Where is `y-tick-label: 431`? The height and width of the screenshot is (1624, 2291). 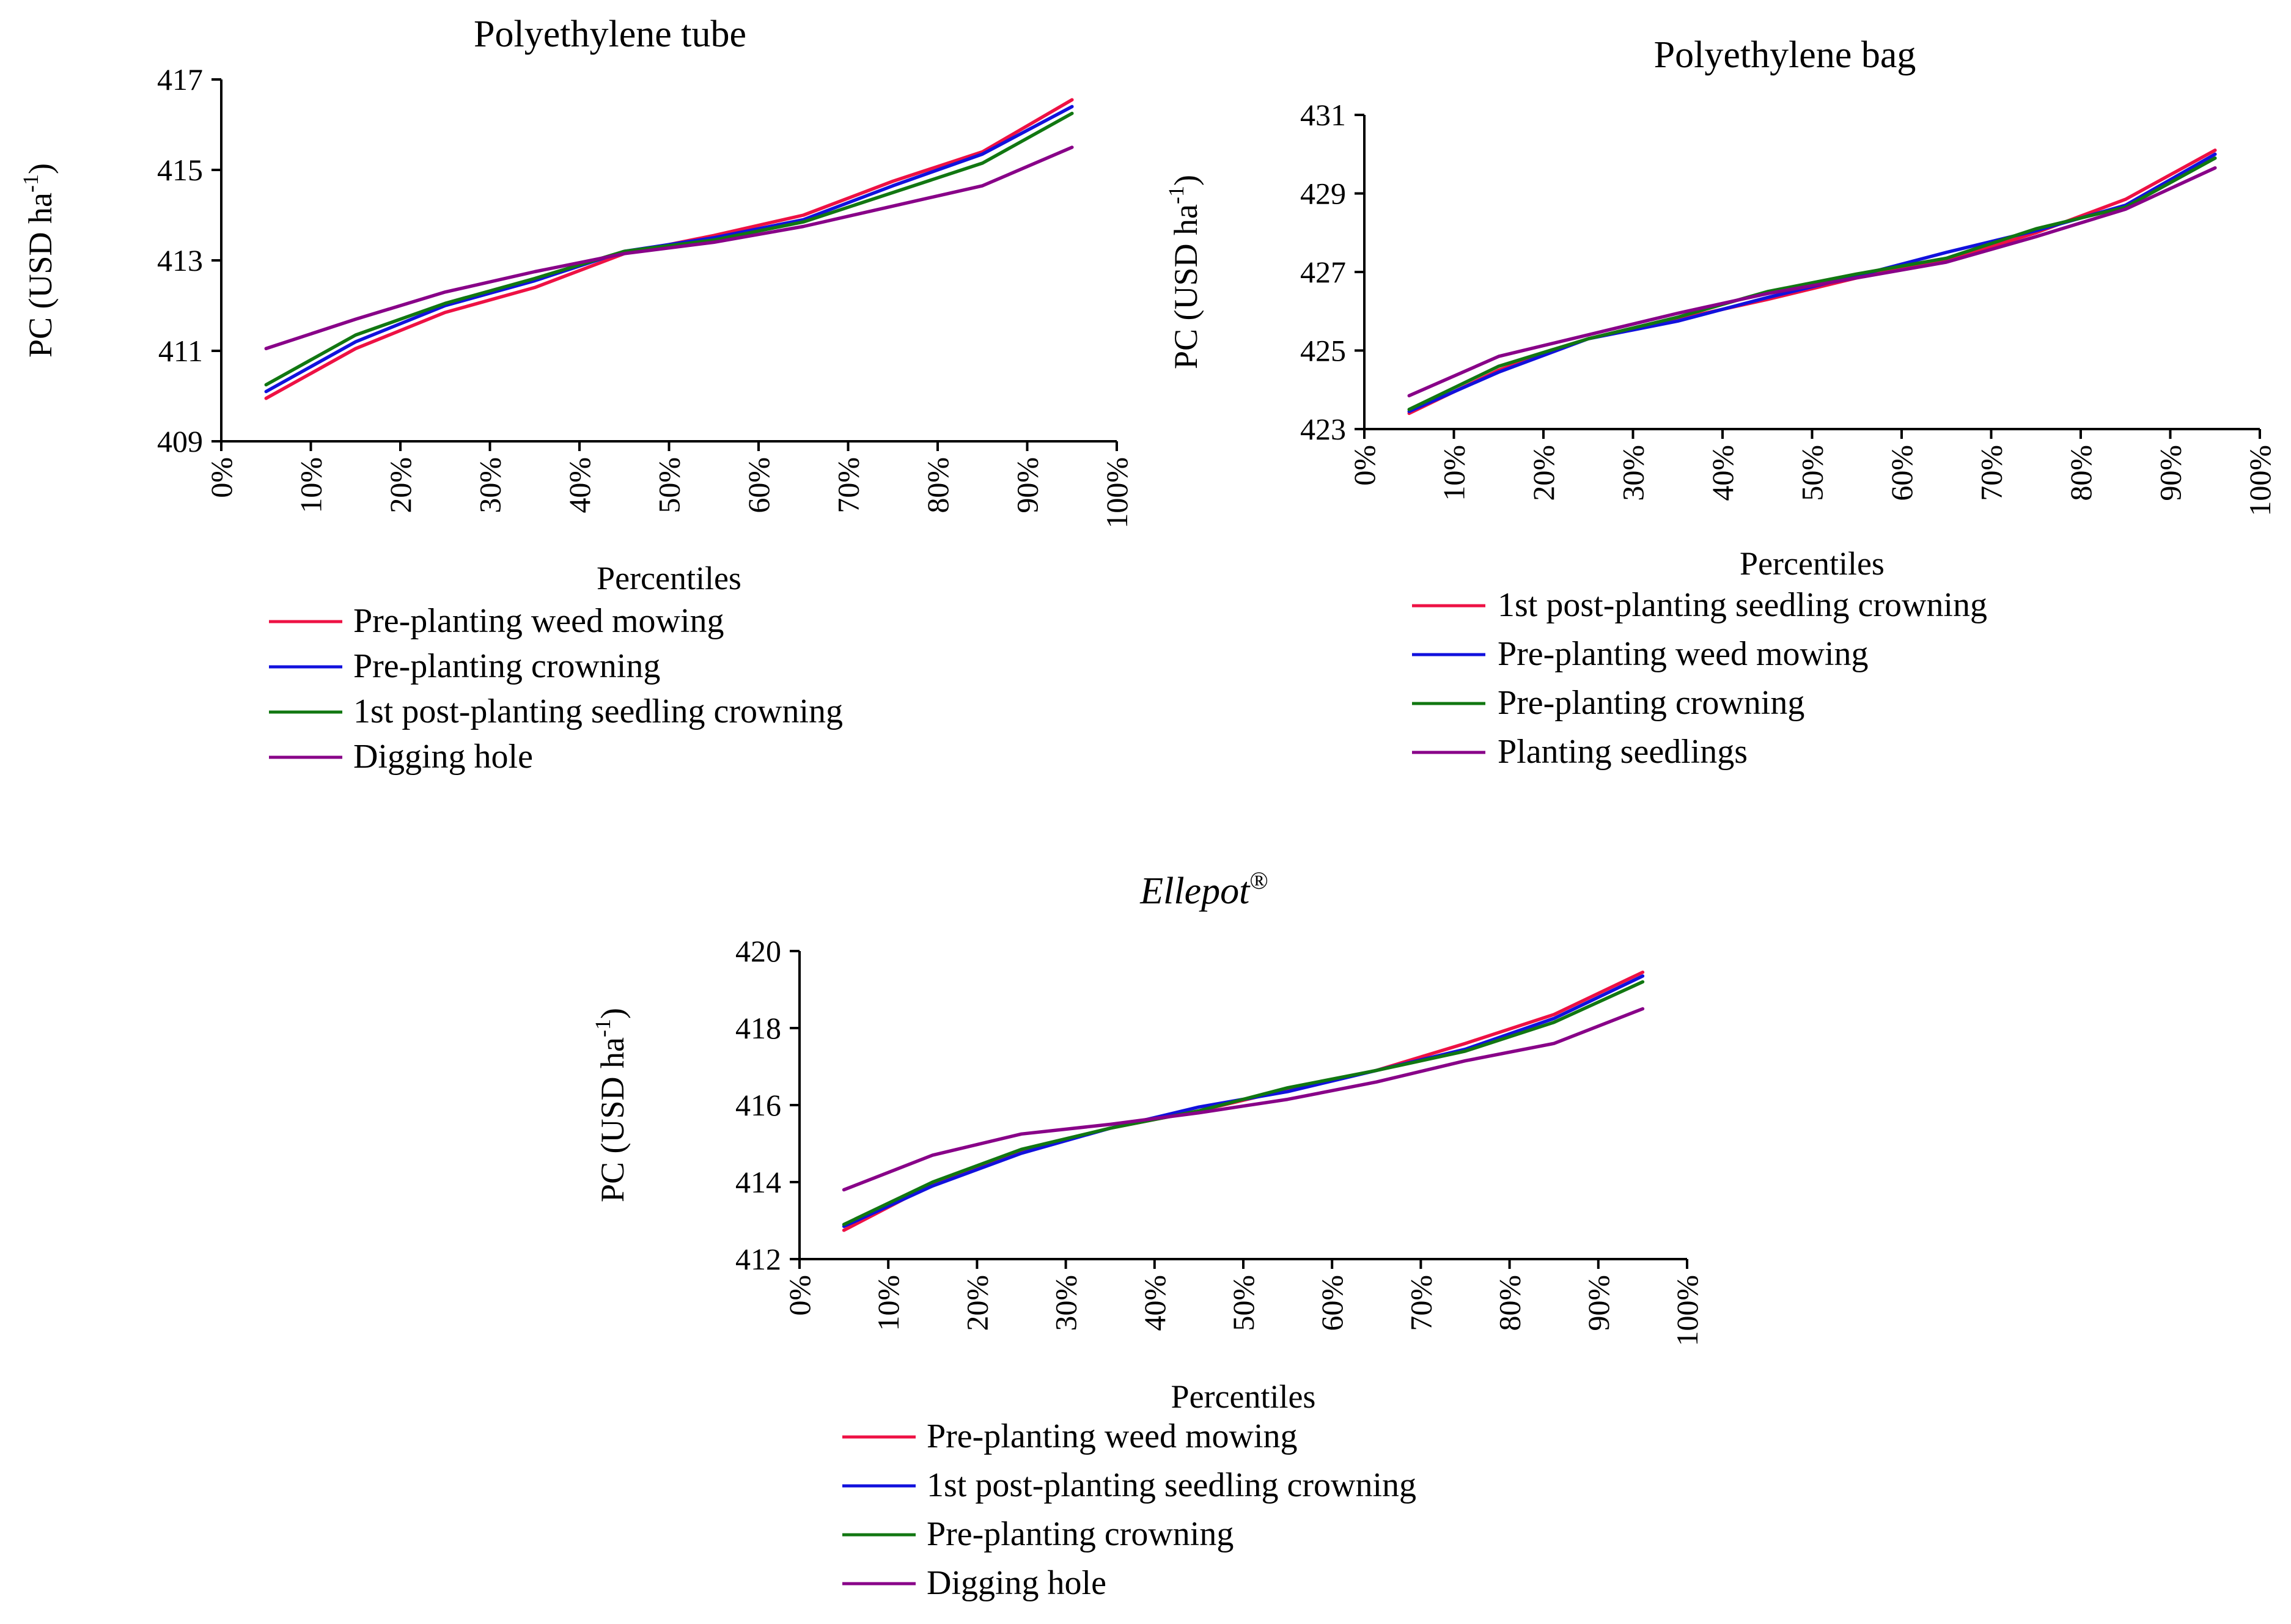
y-tick-label: 431 is located at coordinates (1323, 115).